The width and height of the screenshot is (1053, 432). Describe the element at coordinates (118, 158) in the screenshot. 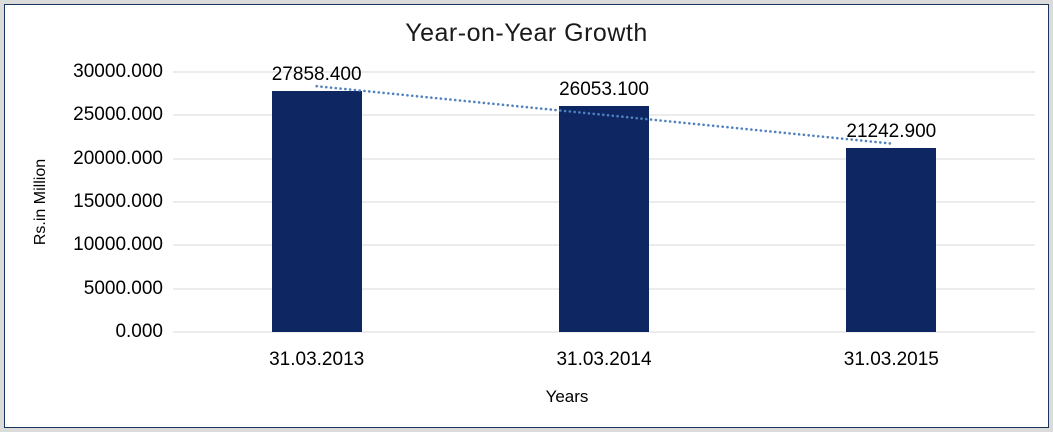

I see `y-tick-label: 20000.000` at that location.